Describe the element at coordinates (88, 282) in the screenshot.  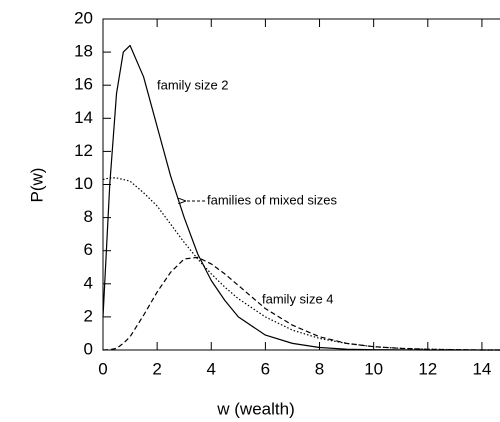
I see `y-tick-label: 4` at that location.